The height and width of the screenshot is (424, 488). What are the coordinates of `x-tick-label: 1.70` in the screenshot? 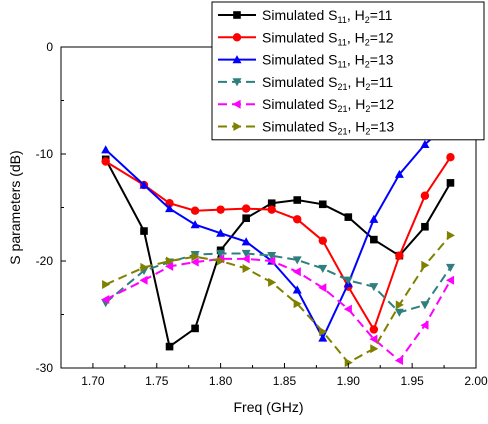 It's located at (93, 381).